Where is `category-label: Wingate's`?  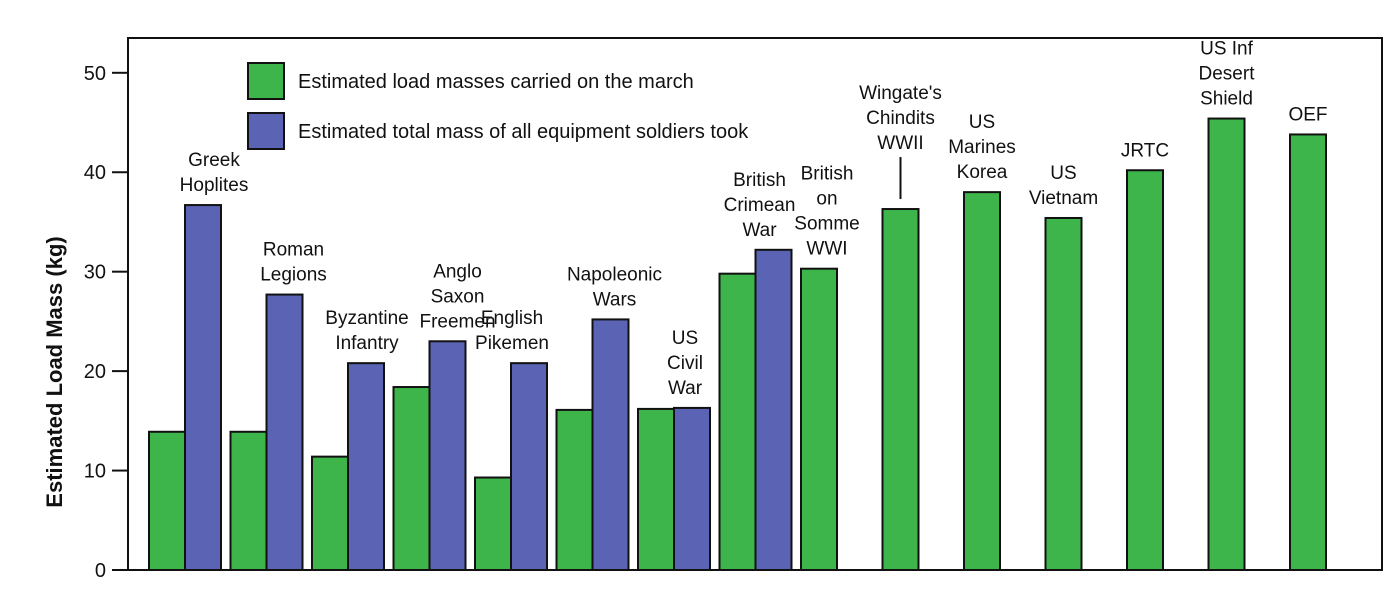 category-label: Wingate's is located at coordinates (900, 93).